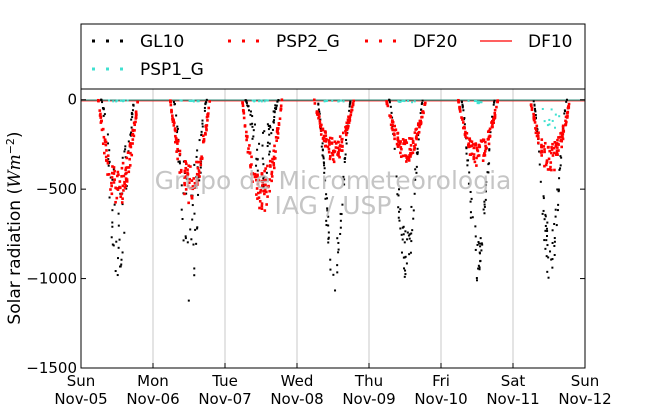  Describe the element at coordinates (297, 381) in the screenshot. I see `x-tick-label-day: Wed` at that location.